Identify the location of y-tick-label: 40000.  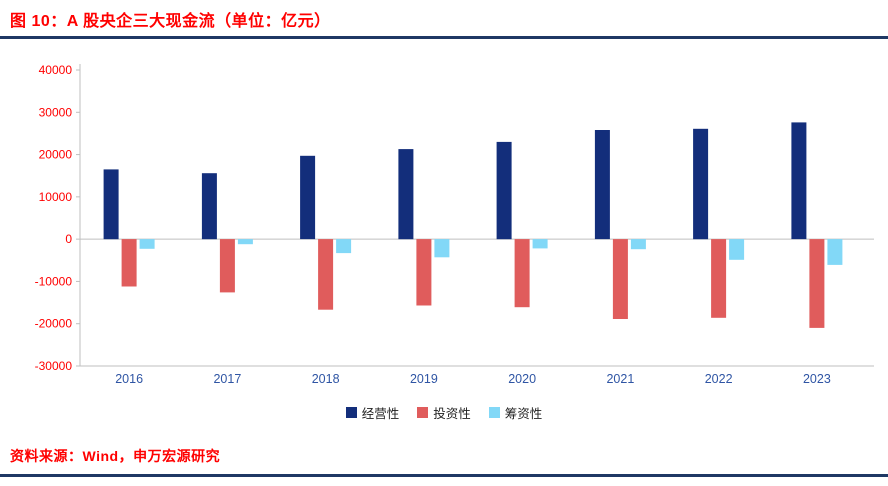
(56, 70).